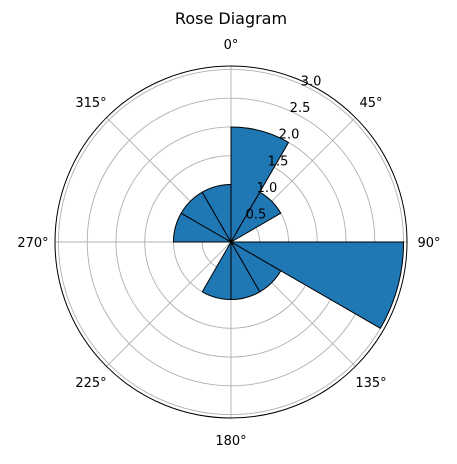 Image resolution: width=457 pixels, height=464 pixels. I want to click on theta-tick-label-135: 135°, so click(370, 383).